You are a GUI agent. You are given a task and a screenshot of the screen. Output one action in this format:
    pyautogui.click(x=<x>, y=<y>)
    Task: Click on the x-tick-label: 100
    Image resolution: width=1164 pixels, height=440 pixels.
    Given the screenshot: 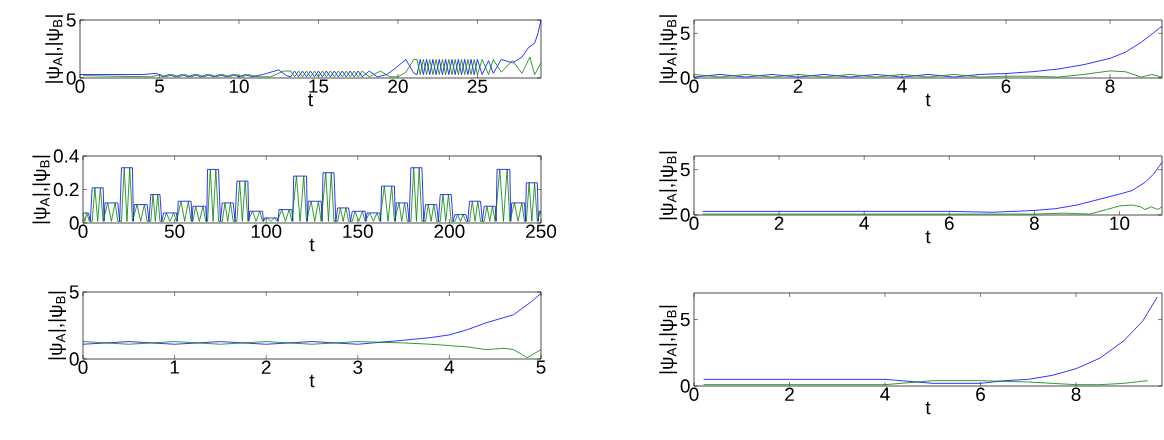 What is the action you would take?
    pyautogui.click(x=266, y=231)
    